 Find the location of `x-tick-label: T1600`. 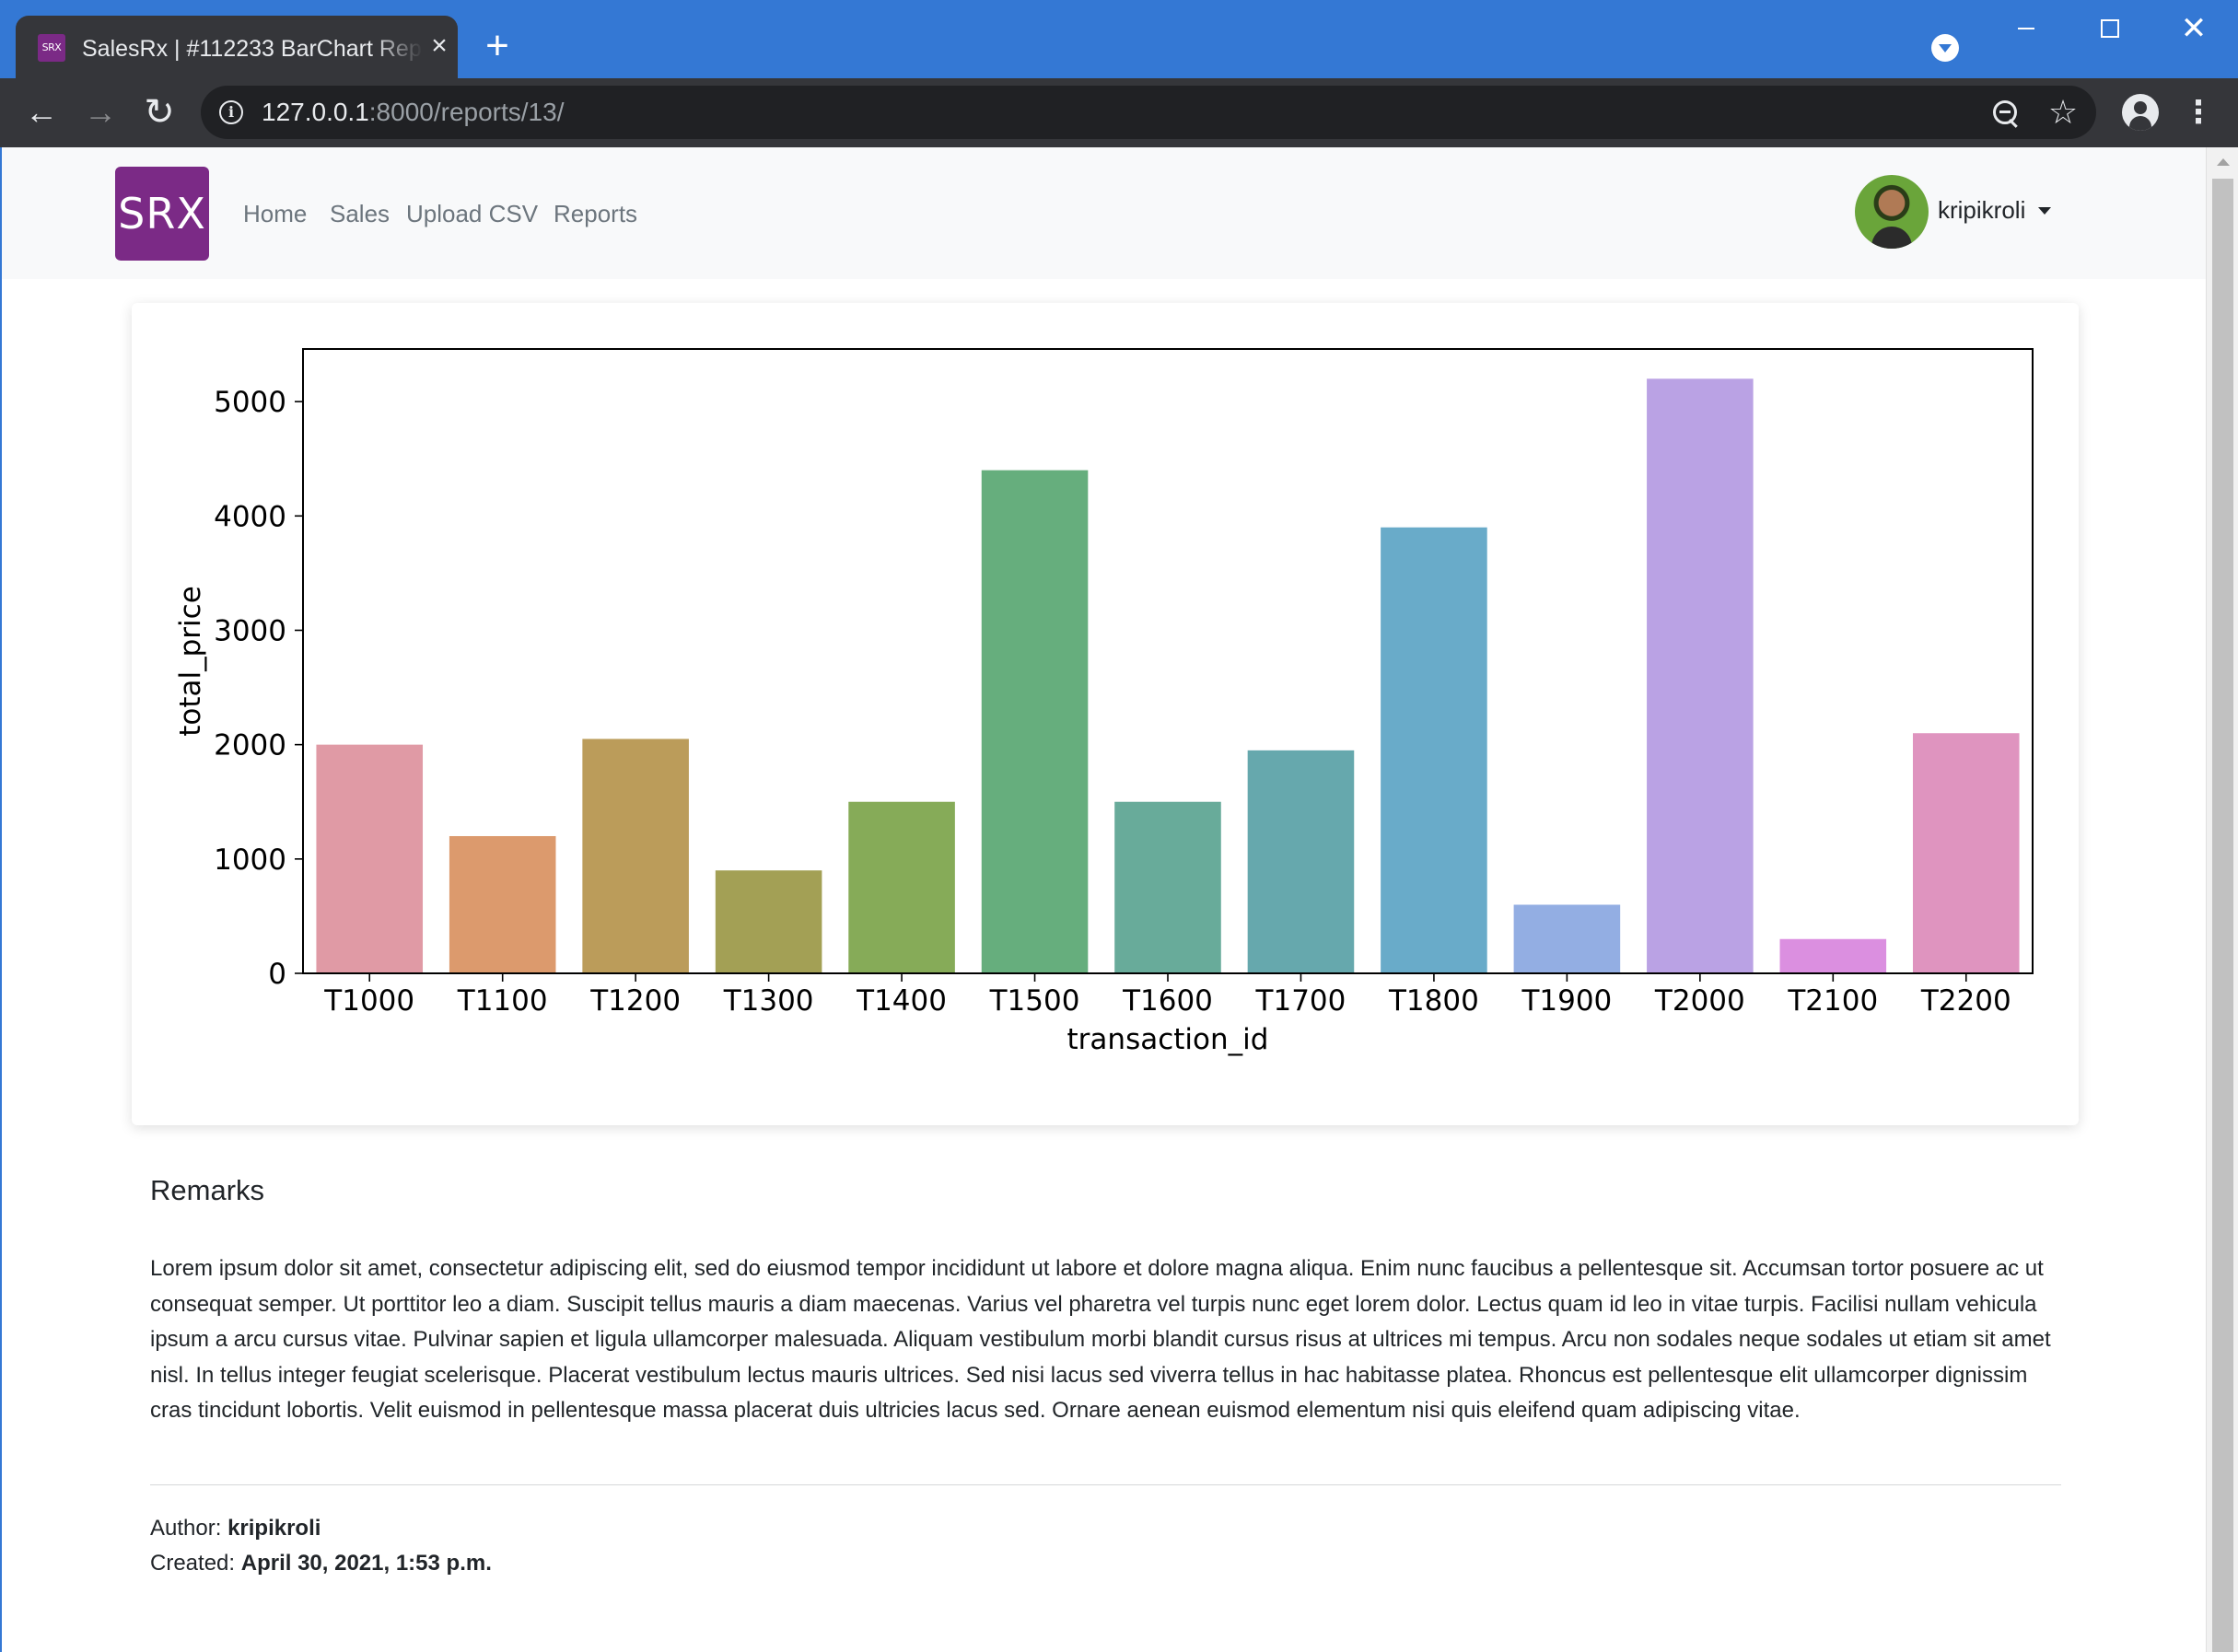

x-tick-label: T1600 is located at coordinates (1167, 1001).